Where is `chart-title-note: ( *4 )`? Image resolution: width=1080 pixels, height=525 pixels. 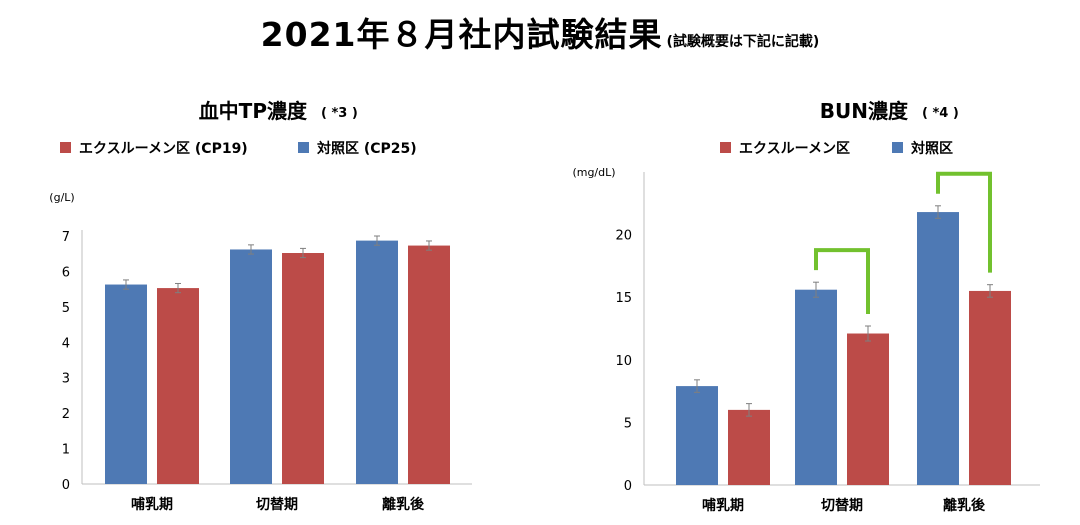 chart-title-note: ( *4 ) is located at coordinates (940, 113).